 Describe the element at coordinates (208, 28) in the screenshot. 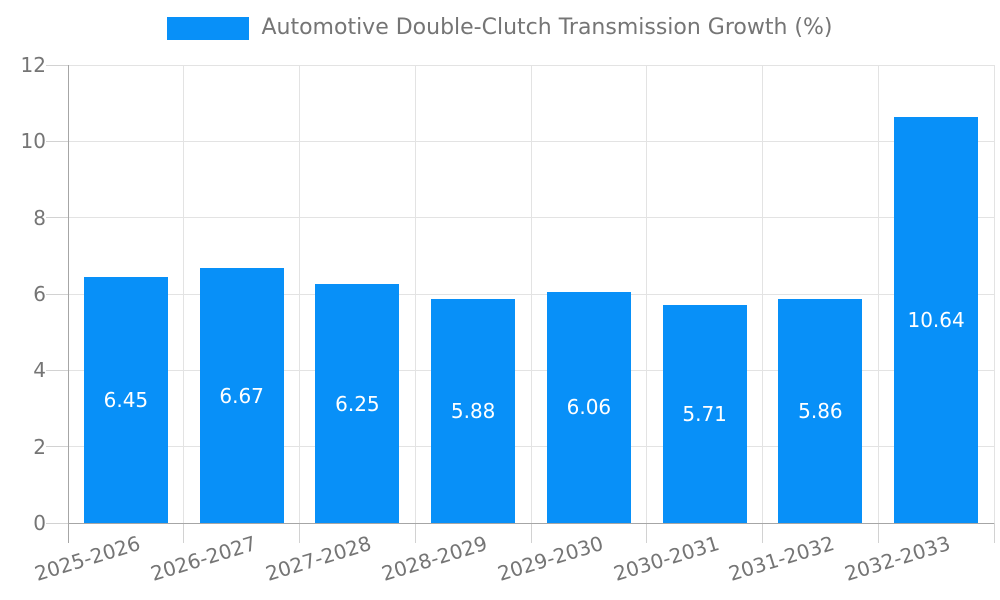

I see `legend-swatch-icon` at that location.